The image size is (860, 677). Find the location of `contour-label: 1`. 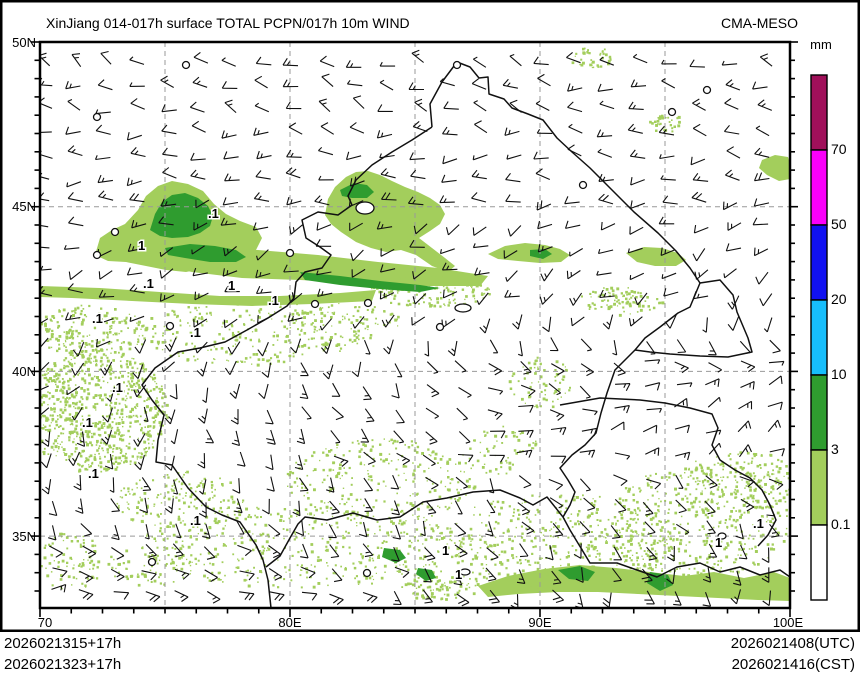

contour-label: 1 is located at coordinates (458, 574).